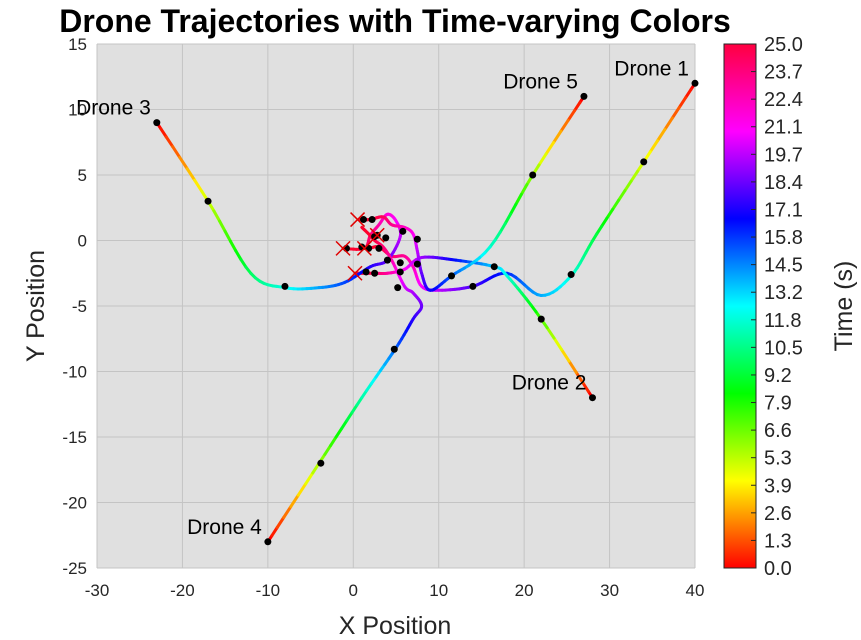 The height and width of the screenshot is (640, 861). Describe the element at coordinates (783, 183) in the screenshot. I see `colorbar-tick-label: 18.4` at that location.